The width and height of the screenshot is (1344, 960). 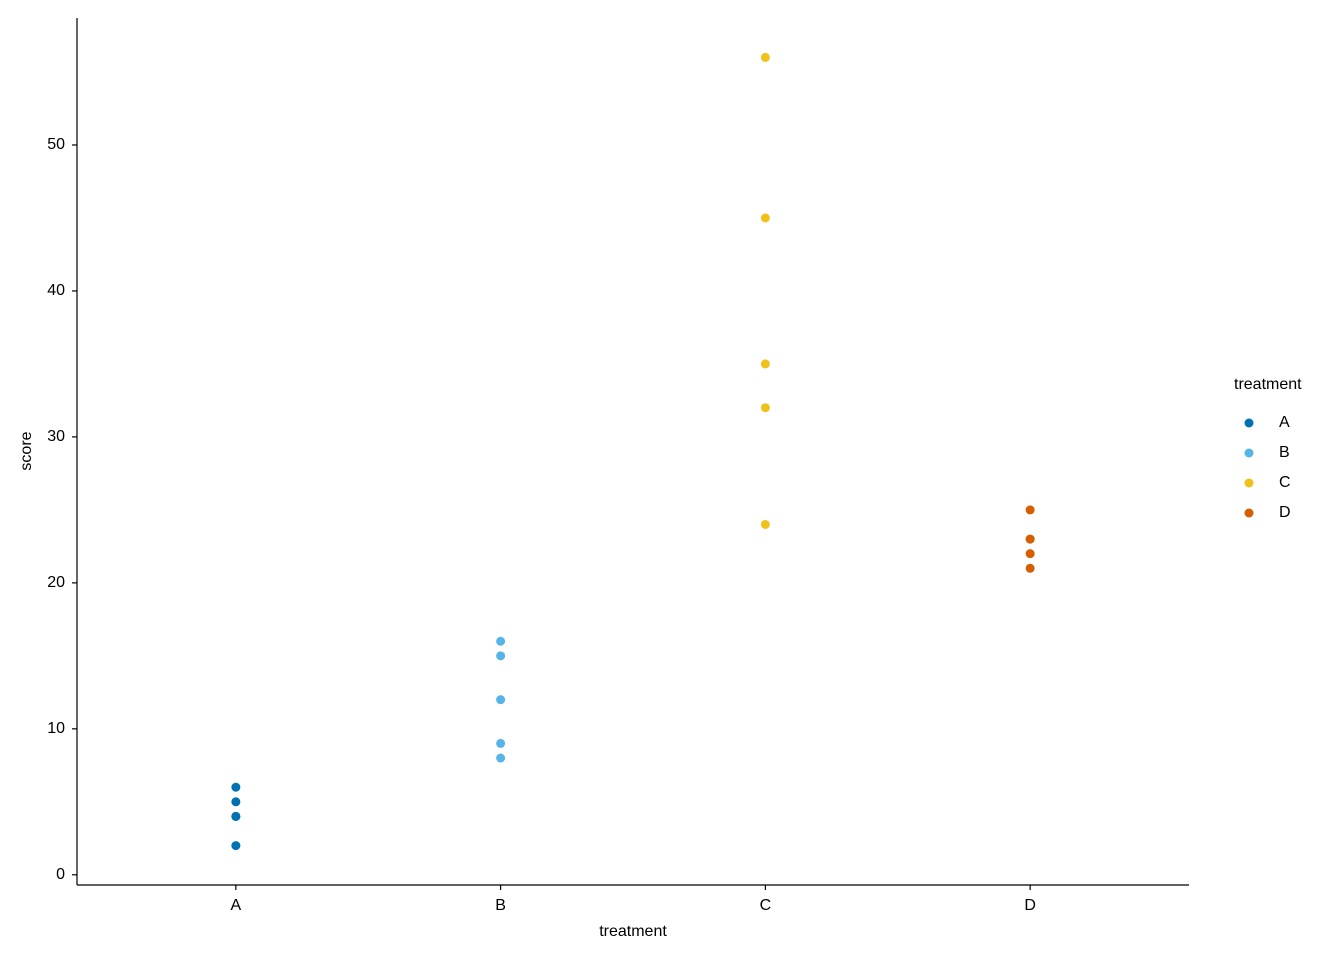 I want to click on y-tick-label: 50, so click(x=56, y=144).